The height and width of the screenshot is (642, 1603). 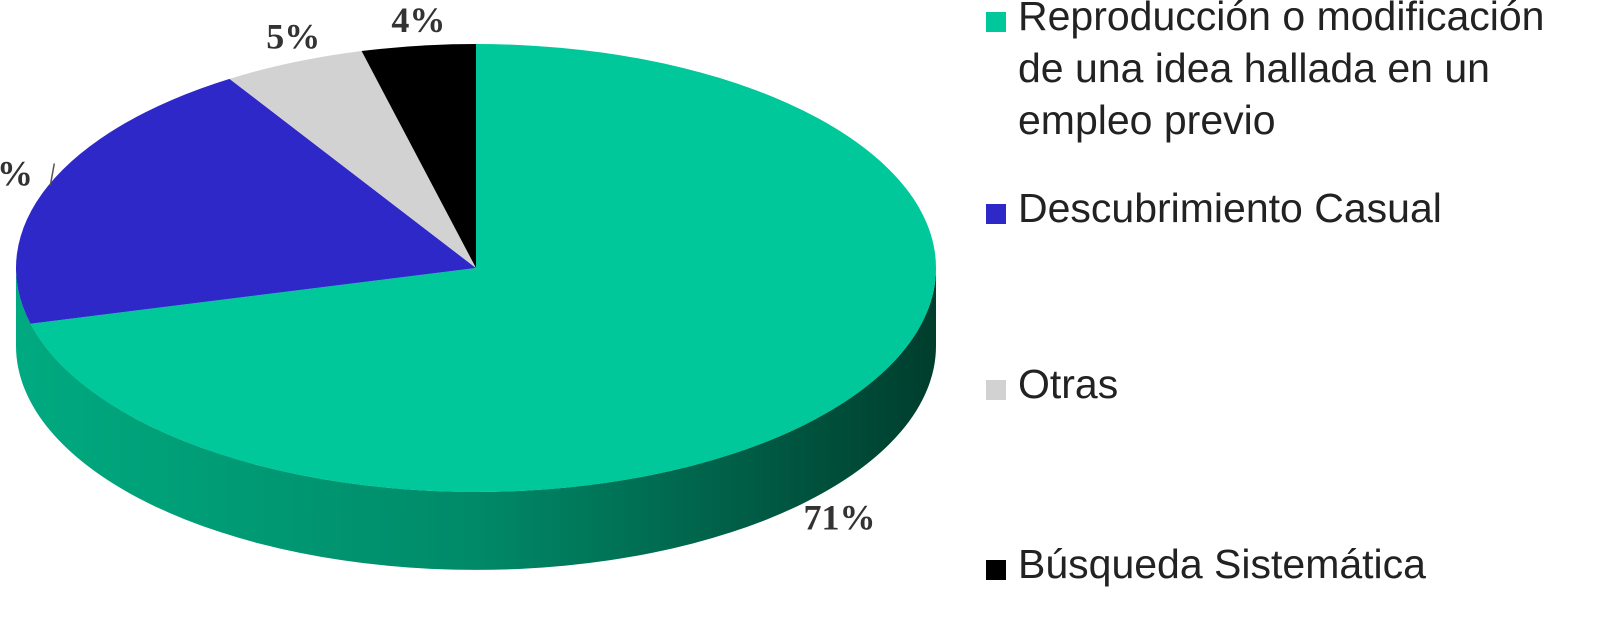 What do you see at coordinates (1147, 120) in the screenshot?
I see `legend-label-reproduccion-o-modificacion-de-una-idea-hallada-en-un-empleo-previo: empleo previo` at bounding box center [1147, 120].